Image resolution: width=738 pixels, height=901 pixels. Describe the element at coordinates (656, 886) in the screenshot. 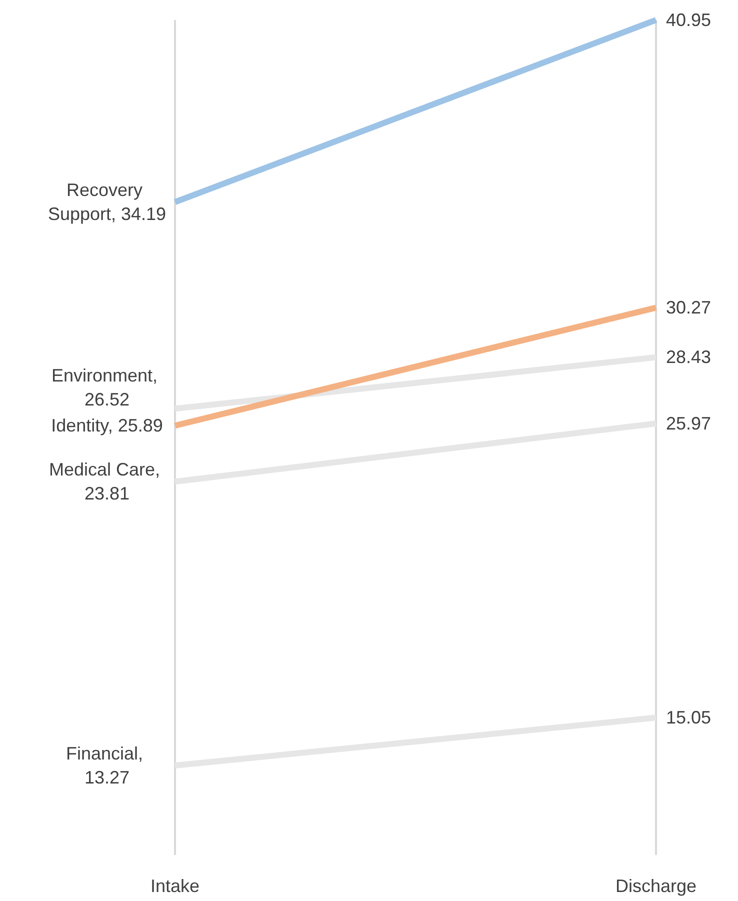

I see `x-tick-label: Discharge` at that location.